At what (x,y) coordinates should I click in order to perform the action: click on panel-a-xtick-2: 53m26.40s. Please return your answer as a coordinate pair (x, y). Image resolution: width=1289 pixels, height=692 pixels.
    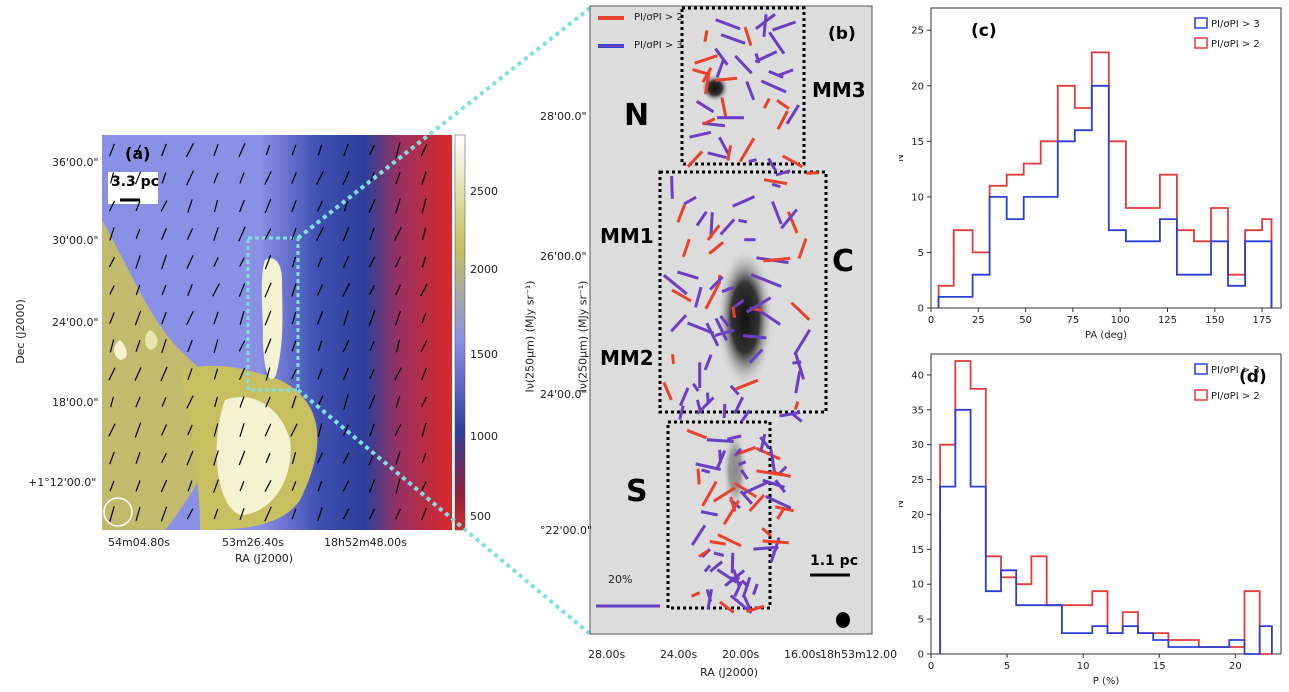
    Looking at the image, I should click on (253, 542).